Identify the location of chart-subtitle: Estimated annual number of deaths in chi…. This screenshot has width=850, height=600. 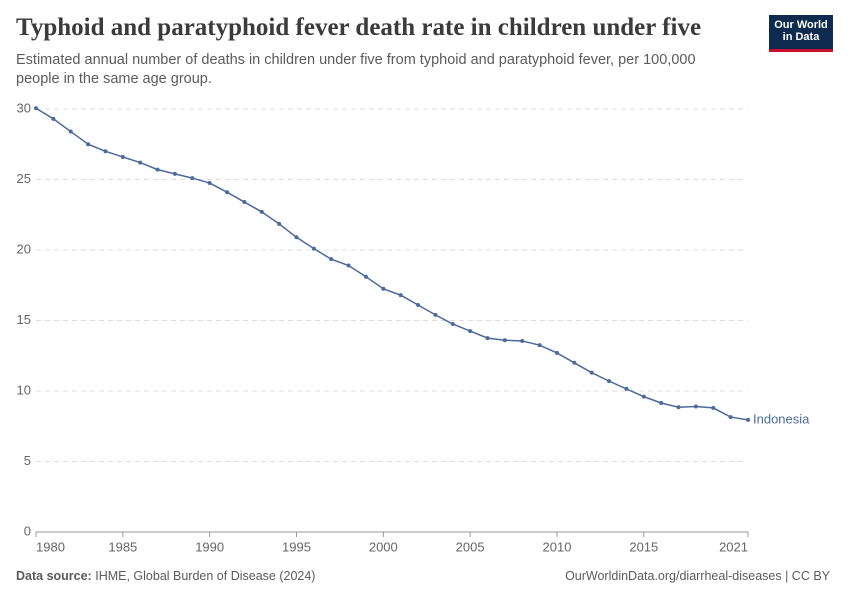
(356, 69).